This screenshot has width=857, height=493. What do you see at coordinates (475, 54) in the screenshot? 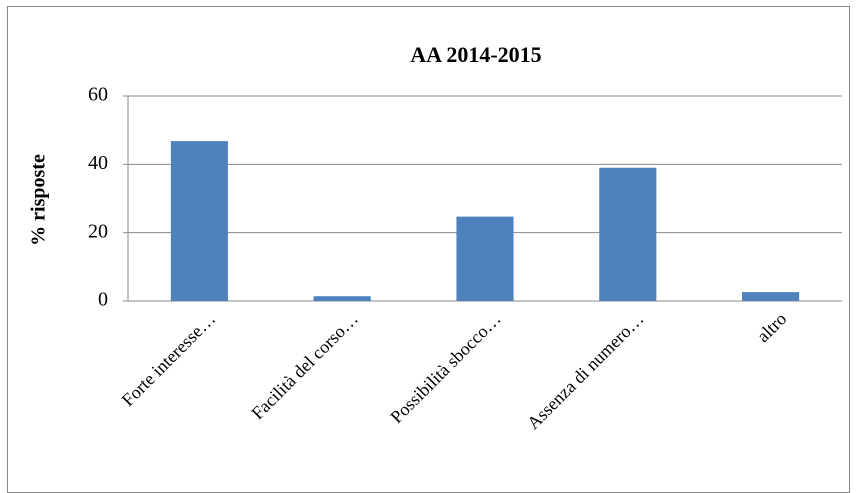
I see `chart-title: AA 2014-2015` at bounding box center [475, 54].